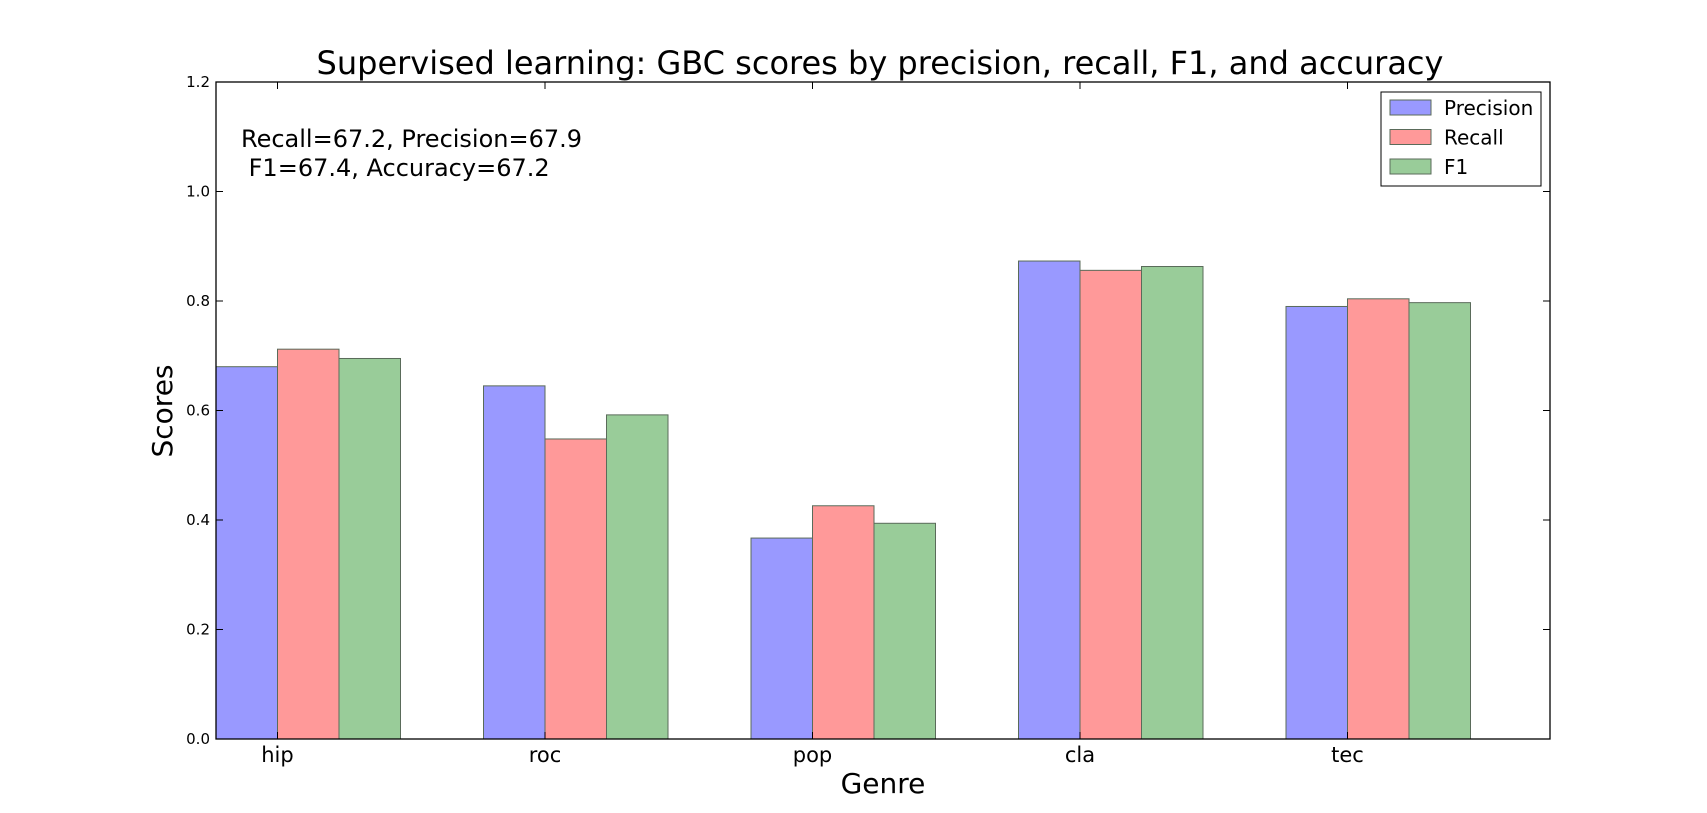 This screenshot has width=1707, height=813. What do you see at coordinates (198, 411) in the screenshot?
I see `y-tick-label: 0.6` at bounding box center [198, 411].